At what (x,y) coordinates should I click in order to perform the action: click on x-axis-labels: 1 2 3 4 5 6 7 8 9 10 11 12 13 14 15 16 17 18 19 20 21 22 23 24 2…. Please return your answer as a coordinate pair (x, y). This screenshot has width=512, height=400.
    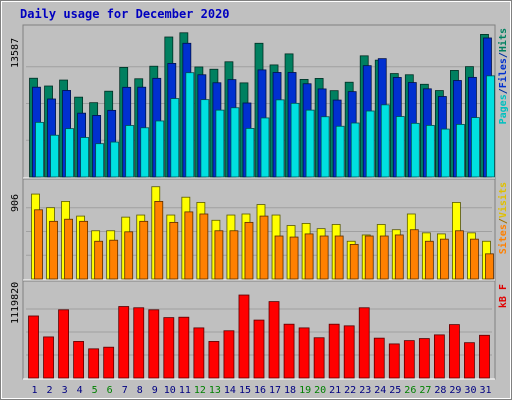
    Looking at the image, I should click on (262, 390).